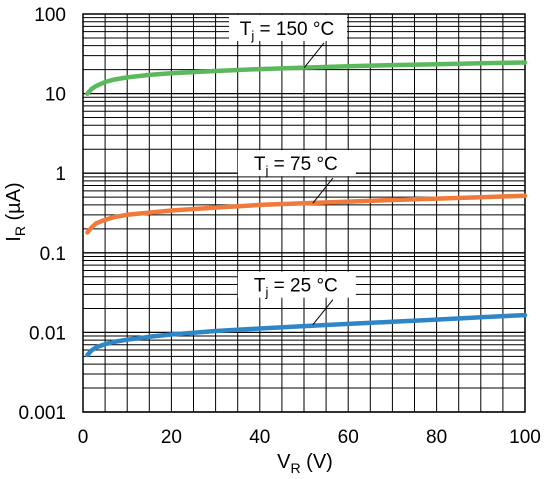 This screenshot has width=547, height=479. I want to click on series-label: Tj = 75 °C, so click(296, 166).